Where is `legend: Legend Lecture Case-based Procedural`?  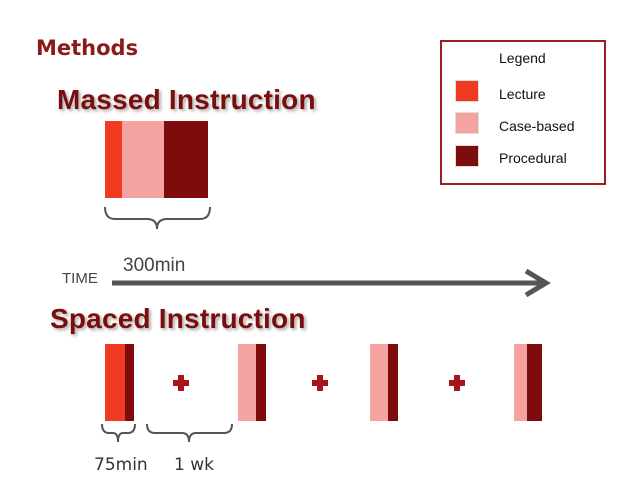
legend: Legend Lecture Case-based Procedural is located at coordinates (523, 112).